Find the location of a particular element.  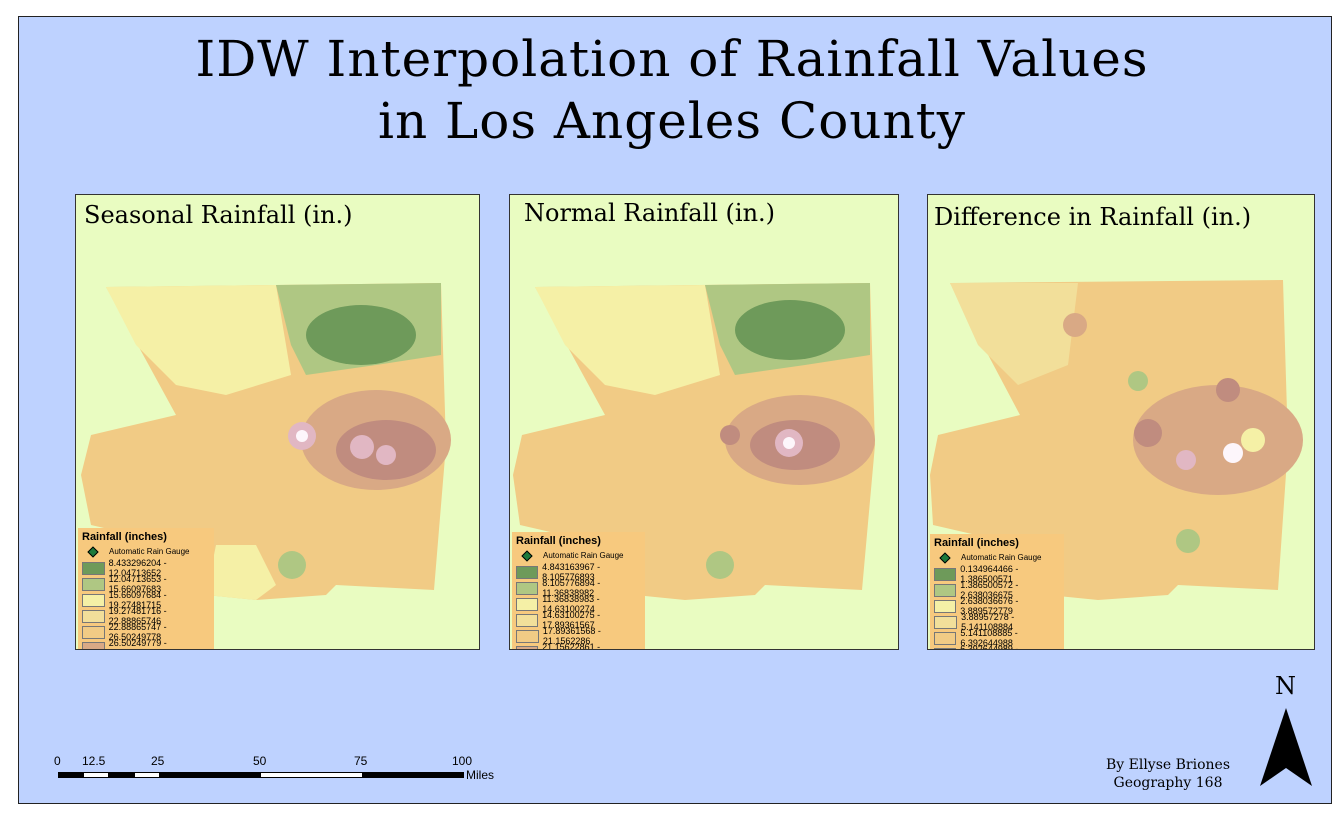

legend-class: 4.843163967 - 8.105776893 is located at coordinates (578, 572).